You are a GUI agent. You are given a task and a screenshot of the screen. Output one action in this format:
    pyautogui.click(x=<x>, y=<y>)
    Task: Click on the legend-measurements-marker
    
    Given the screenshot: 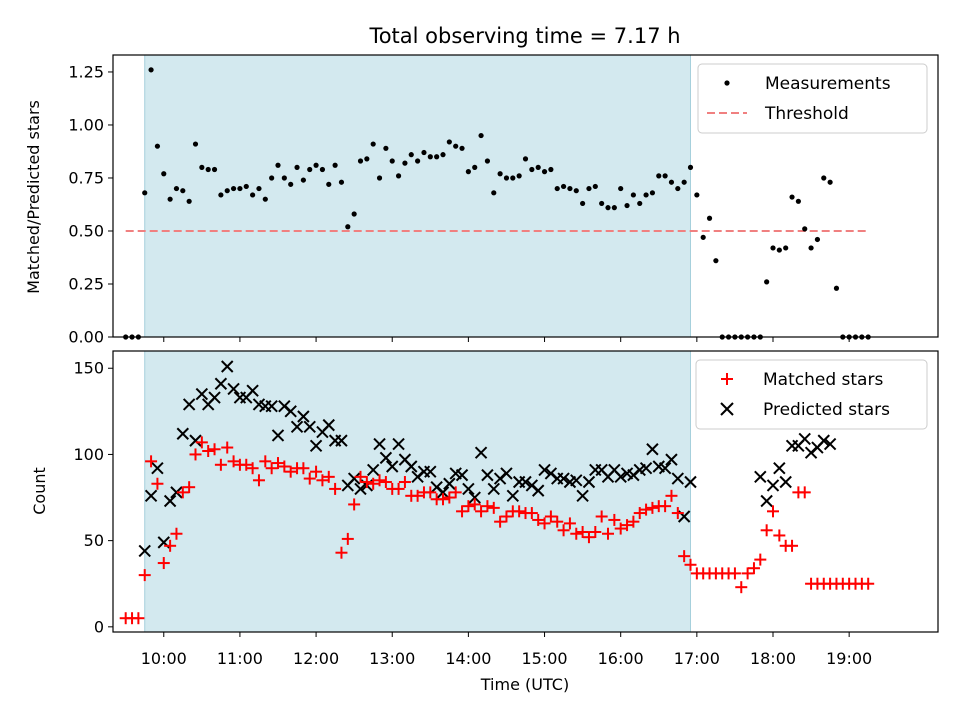 What is the action you would take?
    pyautogui.click(x=727, y=83)
    